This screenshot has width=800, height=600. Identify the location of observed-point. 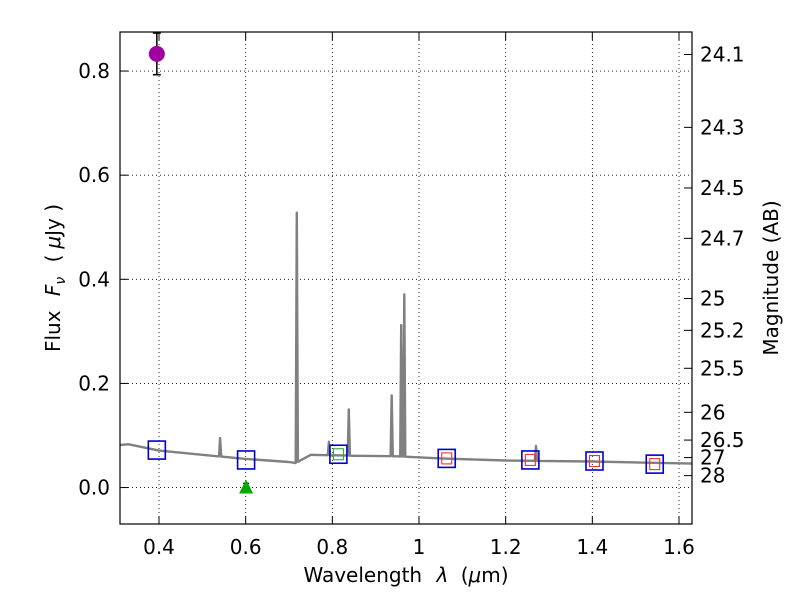
(156, 53).